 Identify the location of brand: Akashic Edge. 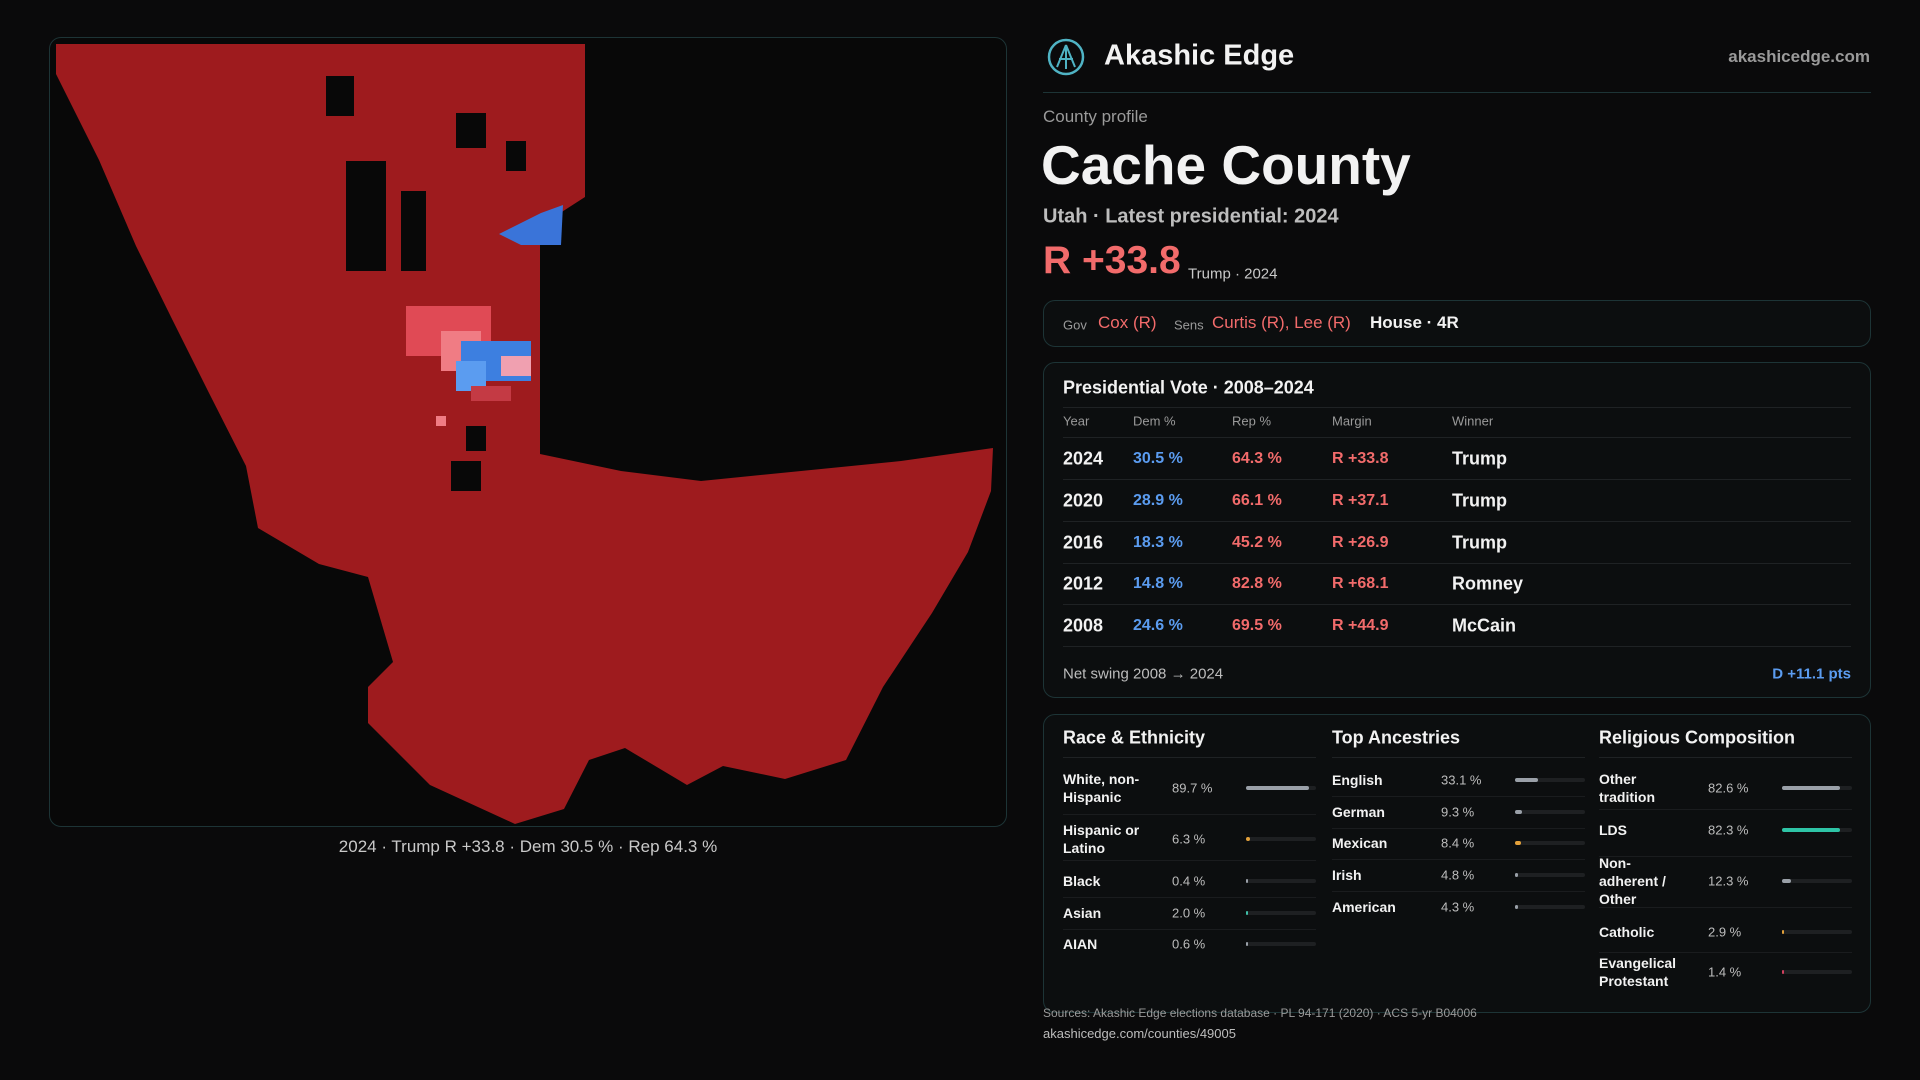
(1199, 55).